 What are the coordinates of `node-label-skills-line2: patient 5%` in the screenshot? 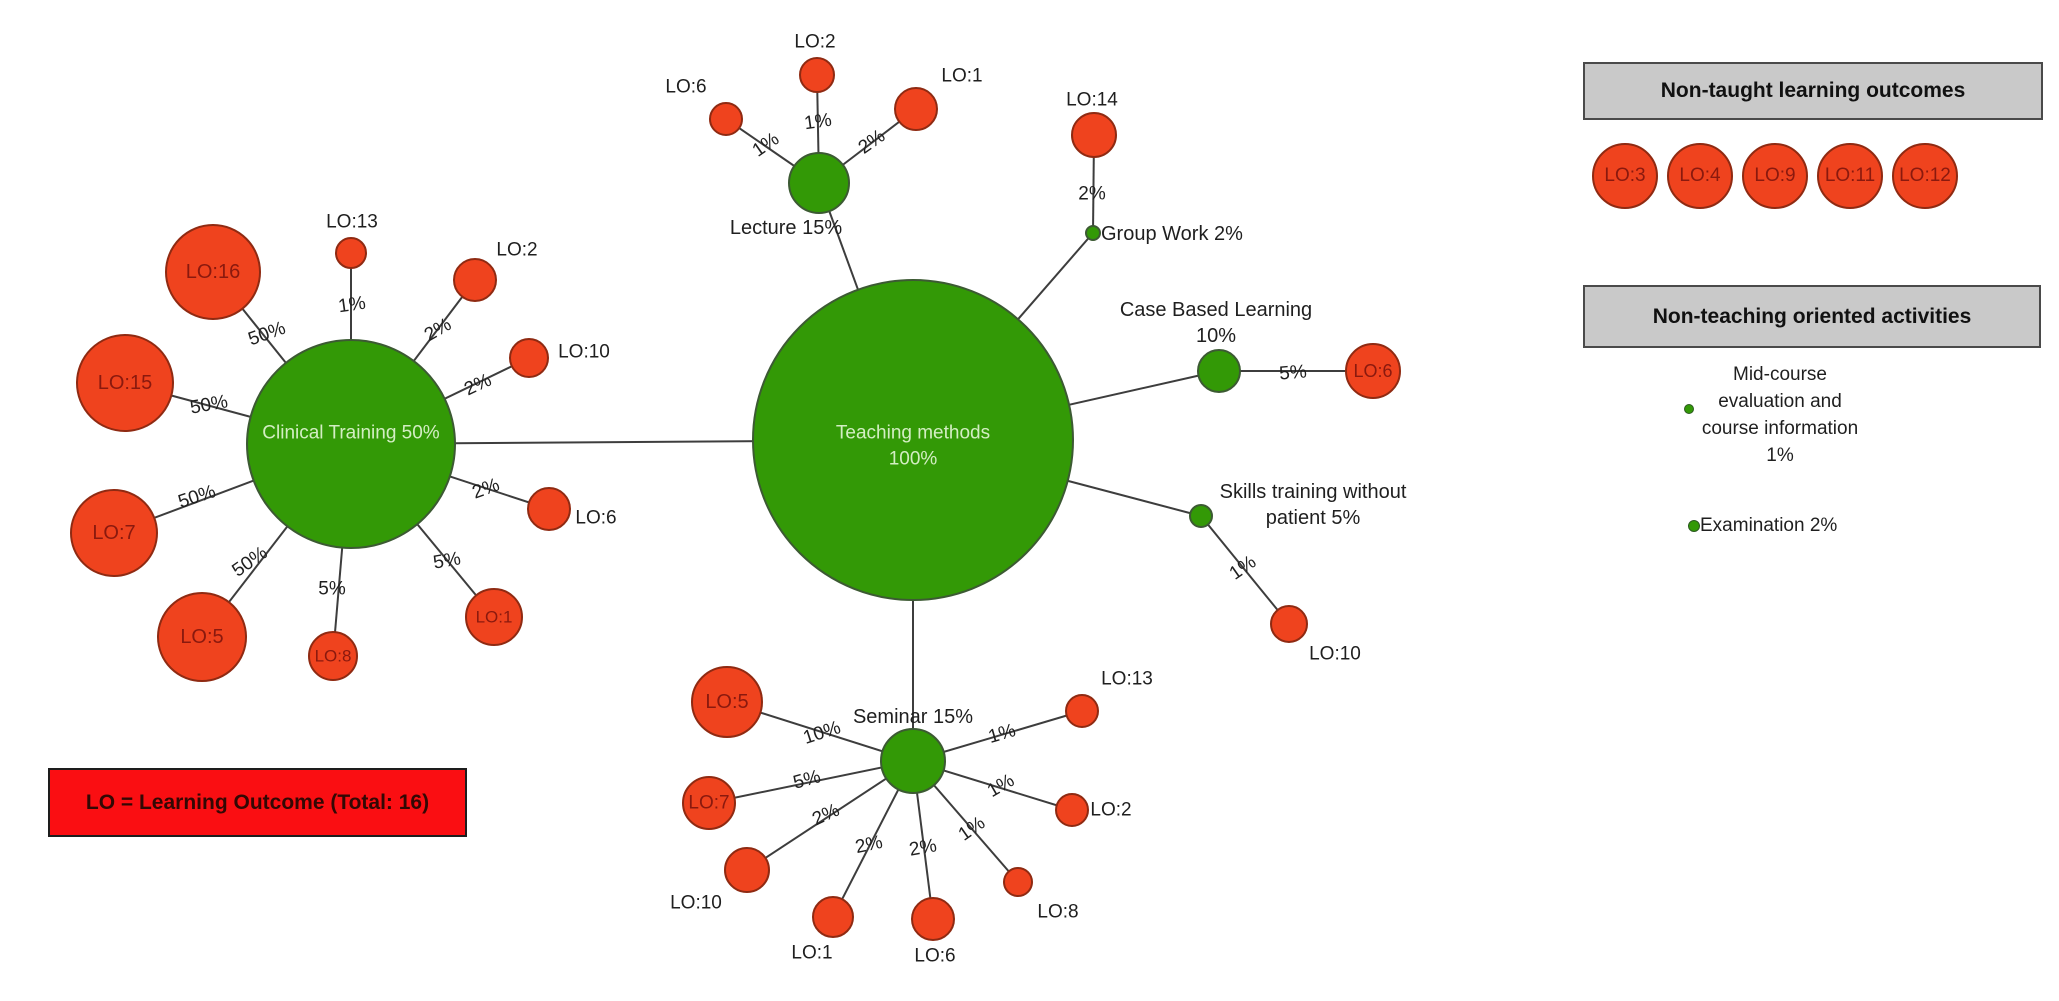 It's located at (1313, 518).